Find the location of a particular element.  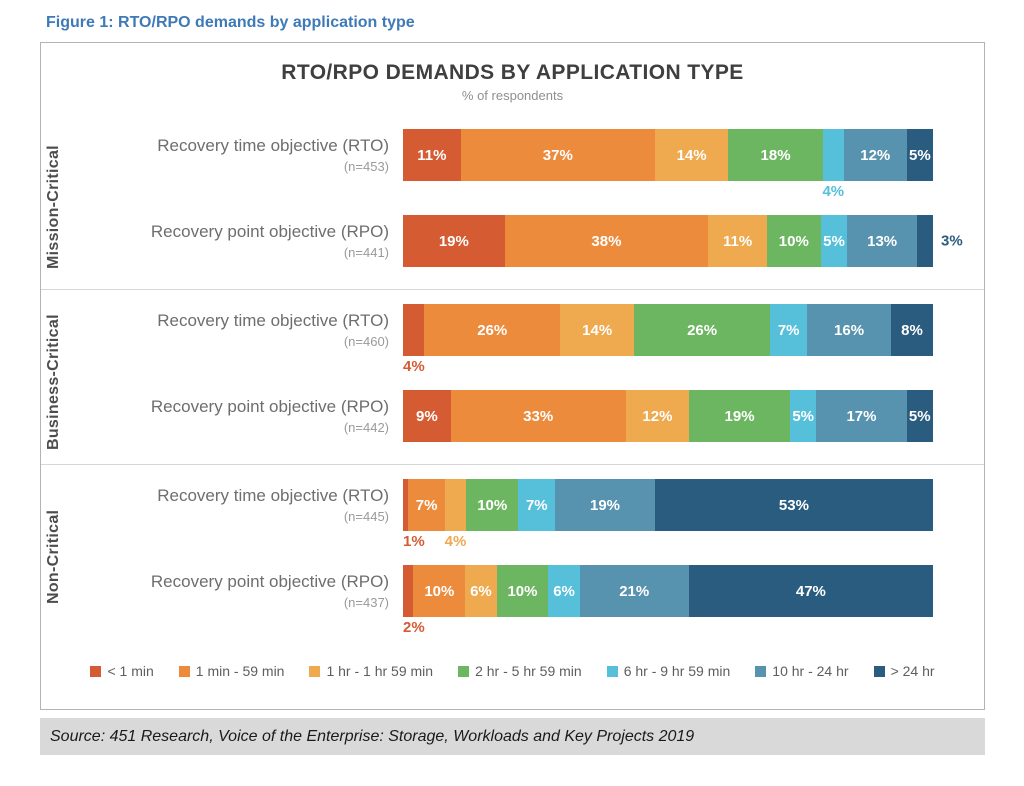

legend-label: 2 hr - 5 hr 59 min is located at coordinates (528, 671).